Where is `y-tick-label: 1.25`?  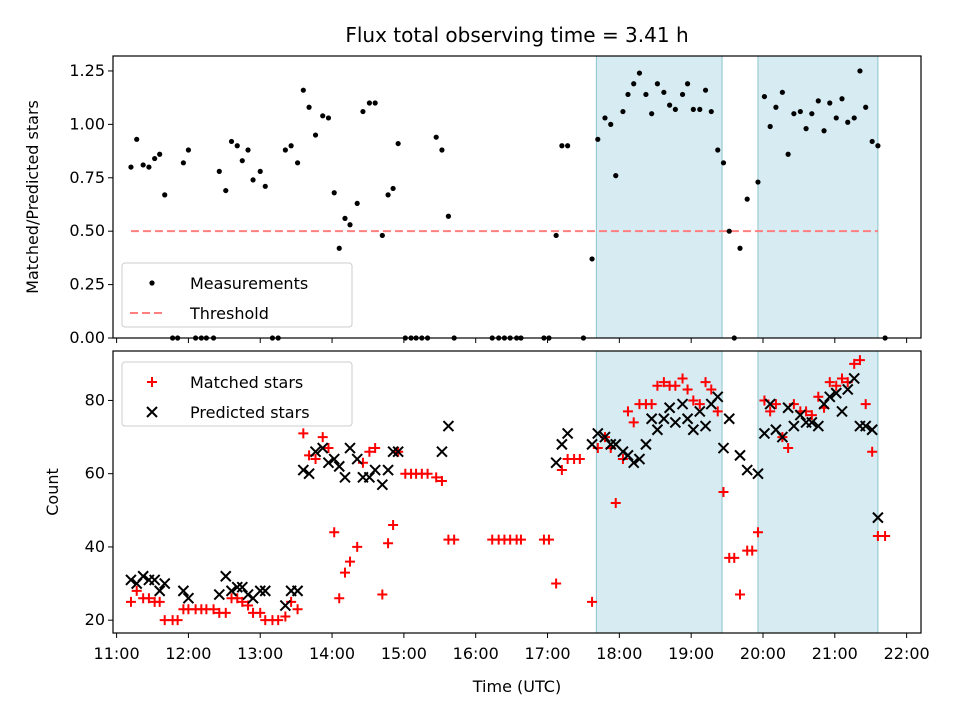 y-tick-label: 1.25 is located at coordinates (87, 70).